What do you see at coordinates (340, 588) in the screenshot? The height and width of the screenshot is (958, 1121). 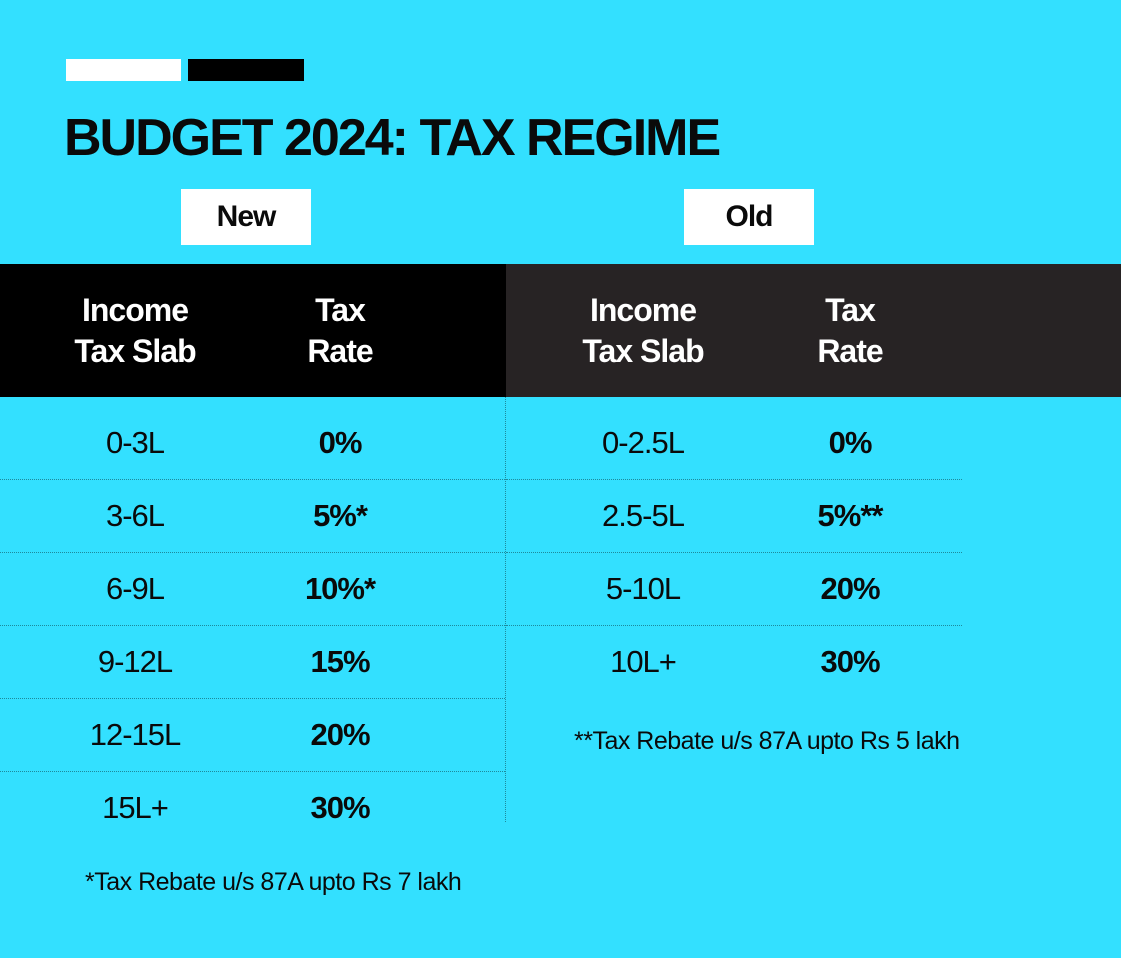 I see `tax-rate: 10%*` at bounding box center [340, 588].